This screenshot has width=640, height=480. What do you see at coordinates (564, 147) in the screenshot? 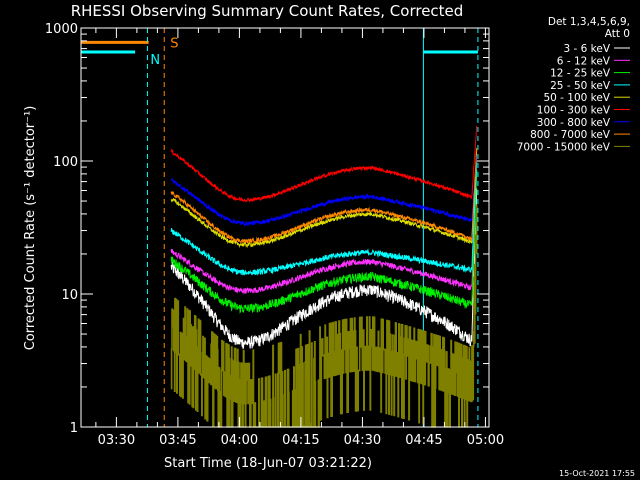
I see `legend-entry-8: 7000 - 15000 keV` at bounding box center [564, 147].